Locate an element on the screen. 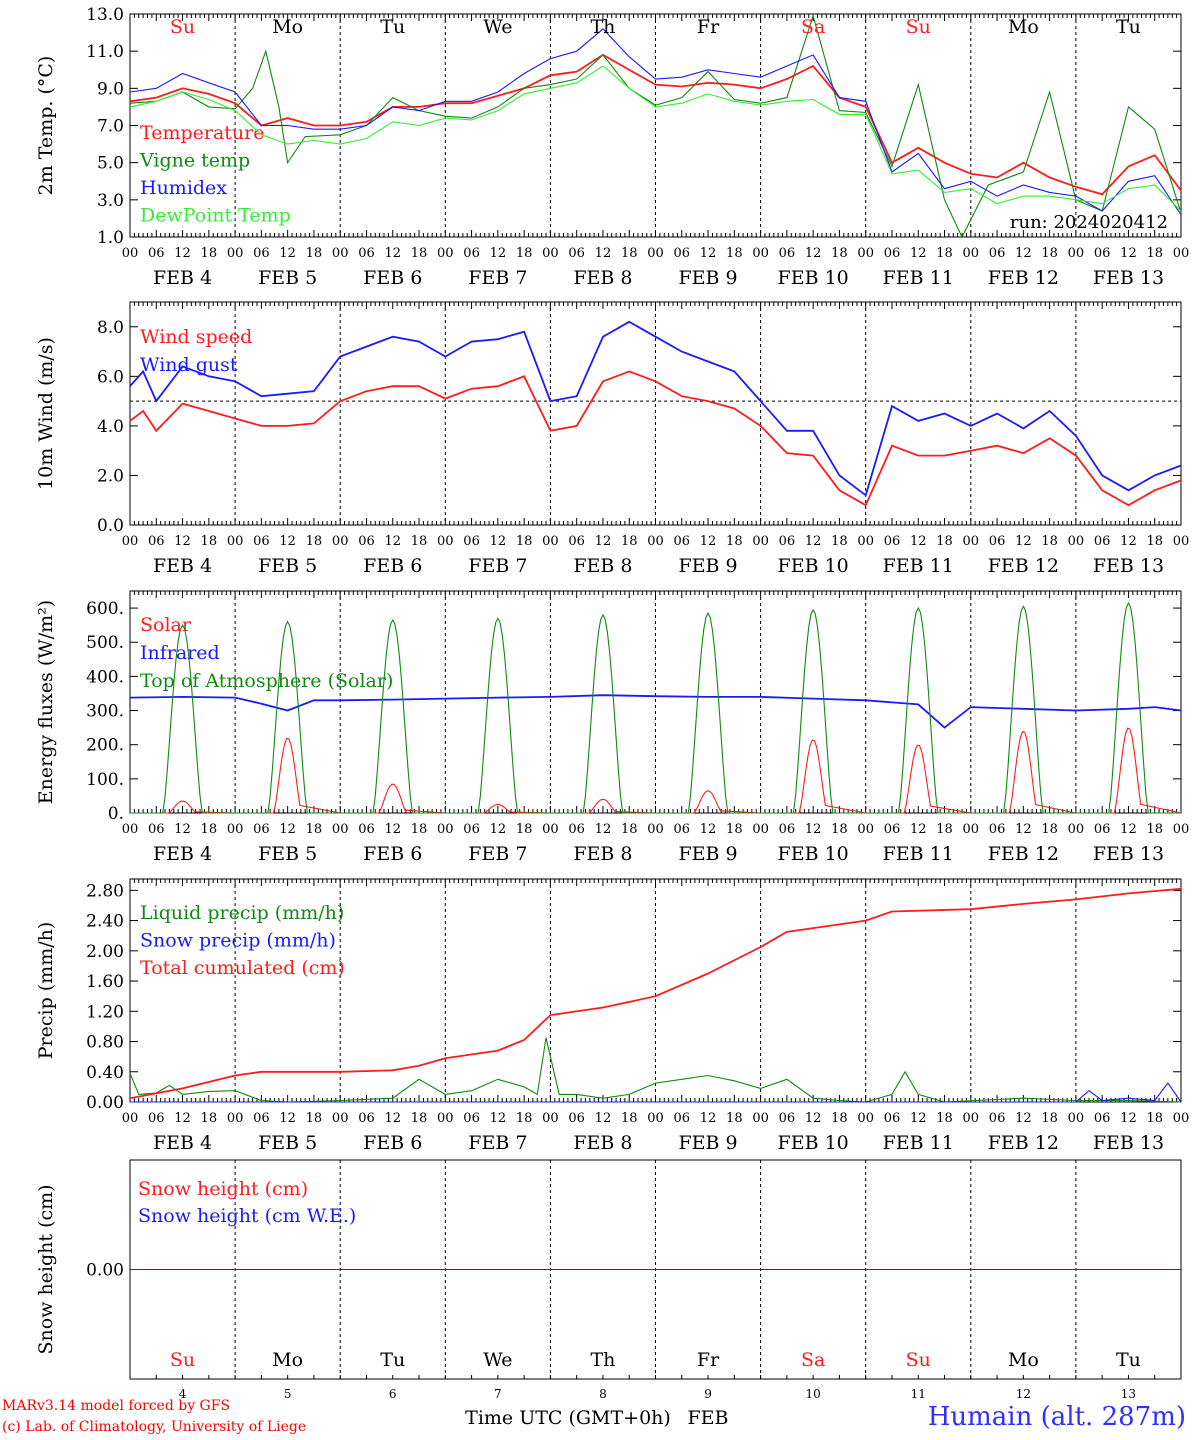 The height and width of the screenshot is (1440, 1194). legend-entry: Humidex is located at coordinates (183, 188).